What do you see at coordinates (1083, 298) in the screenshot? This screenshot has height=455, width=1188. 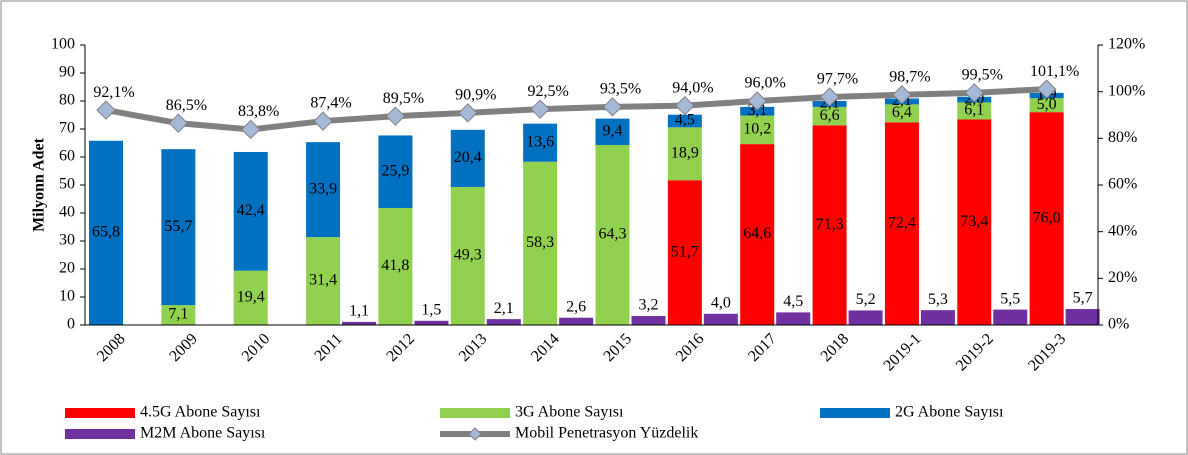 I see `data-label: 5,7` at bounding box center [1083, 298].